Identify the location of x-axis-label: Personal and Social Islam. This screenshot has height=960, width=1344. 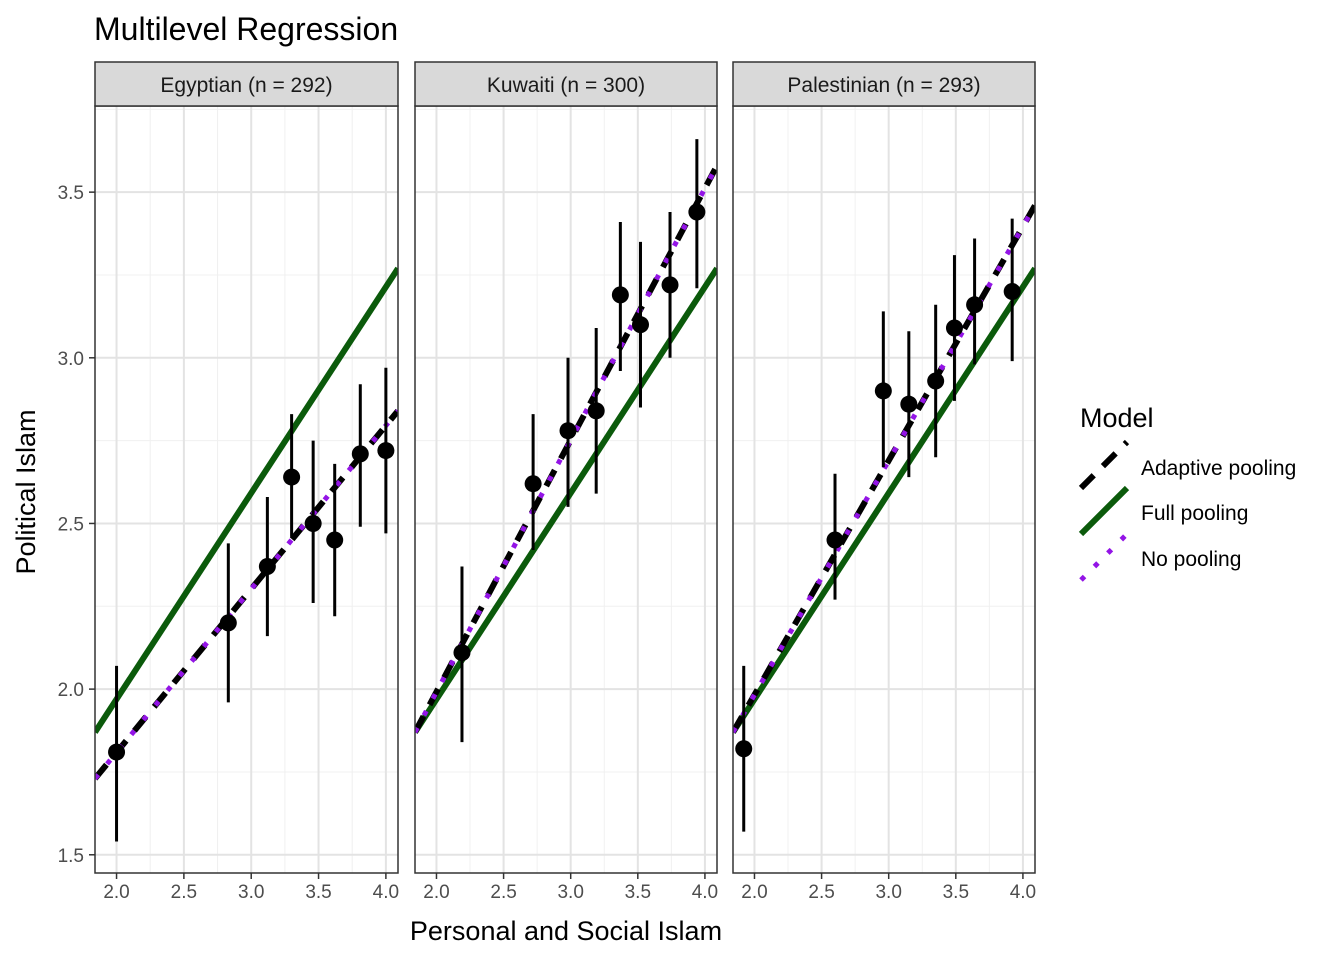
(566, 931).